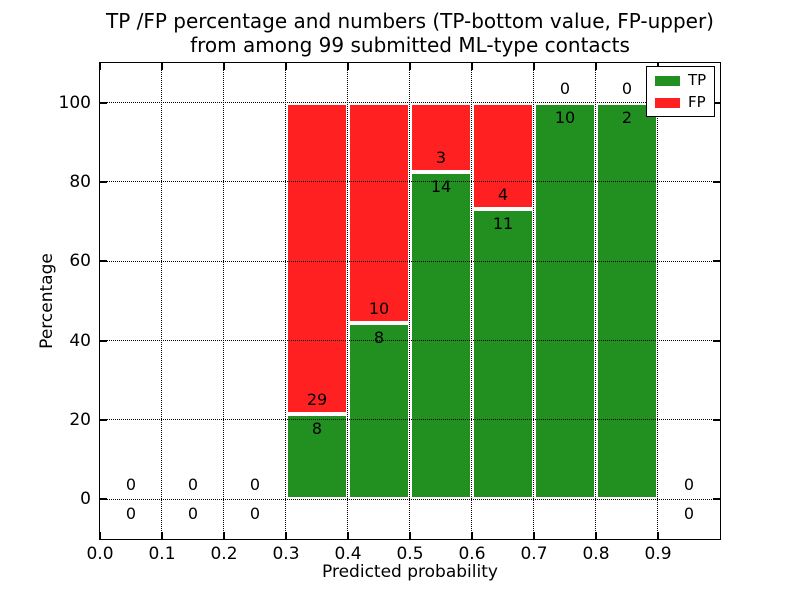 This screenshot has height=600, width=800. Describe the element at coordinates (681, 102) in the screenshot. I see `legend-entry-fp: FP` at that location.